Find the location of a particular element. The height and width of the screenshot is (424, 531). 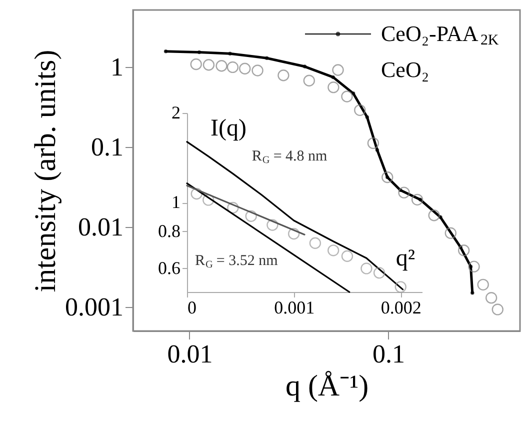

y-tick-label: 0.8 is located at coordinates (169, 230).